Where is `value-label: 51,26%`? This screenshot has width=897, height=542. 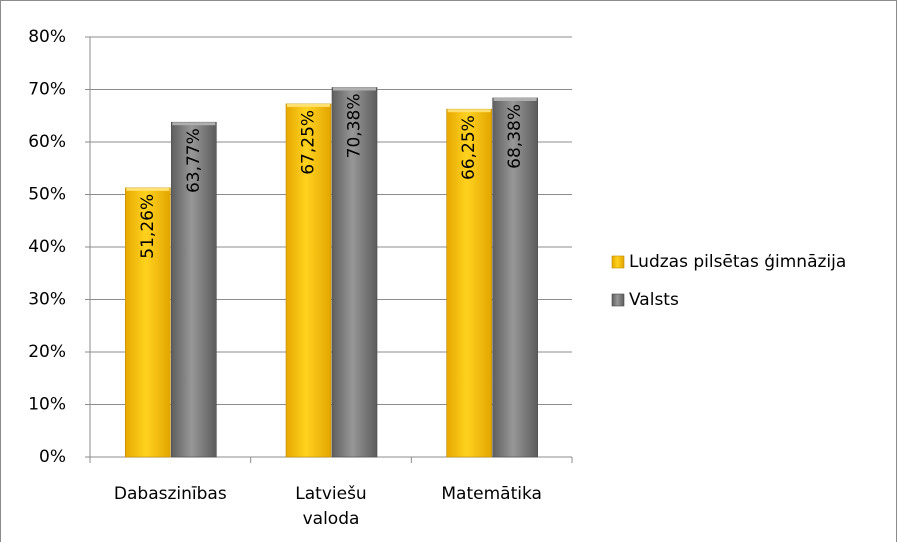 value-label: 51,26% is located at coordinates (148, 226).